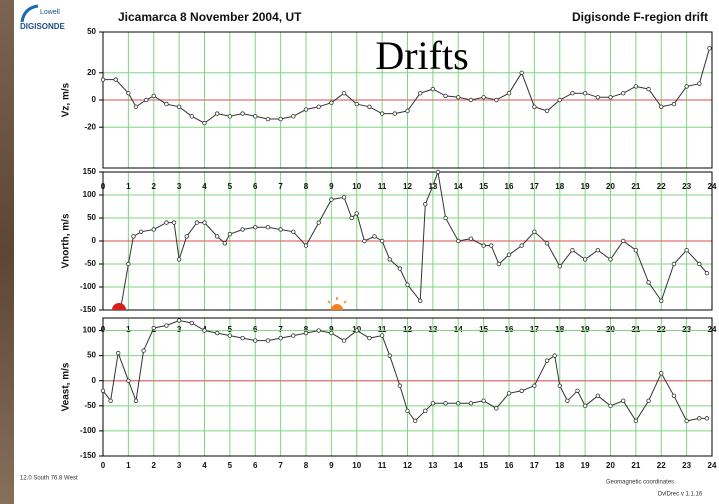  I want to click on x-tick-label: 7, so click(280, 465).